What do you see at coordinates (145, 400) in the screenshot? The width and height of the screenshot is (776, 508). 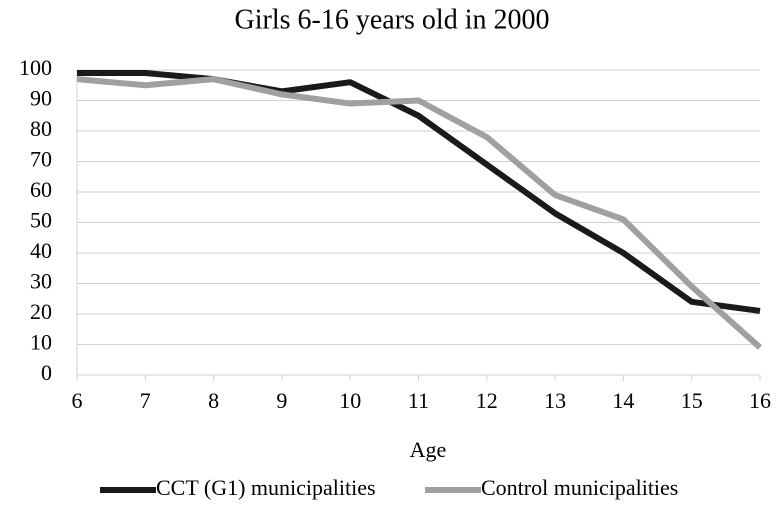 I see `x-tick-label: 7` at bounding box center [145, 400].